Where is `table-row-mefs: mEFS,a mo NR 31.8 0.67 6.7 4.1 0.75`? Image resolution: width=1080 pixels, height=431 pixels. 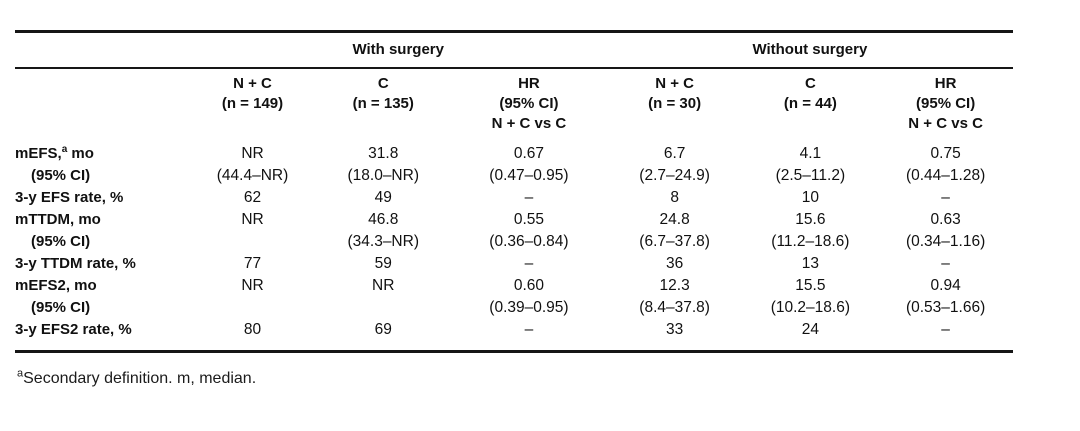
table-row-mefs: mEFS,a mo NR 31.8 0.67 6.7 4.1 0.75 is located at coordinates (514, 151).